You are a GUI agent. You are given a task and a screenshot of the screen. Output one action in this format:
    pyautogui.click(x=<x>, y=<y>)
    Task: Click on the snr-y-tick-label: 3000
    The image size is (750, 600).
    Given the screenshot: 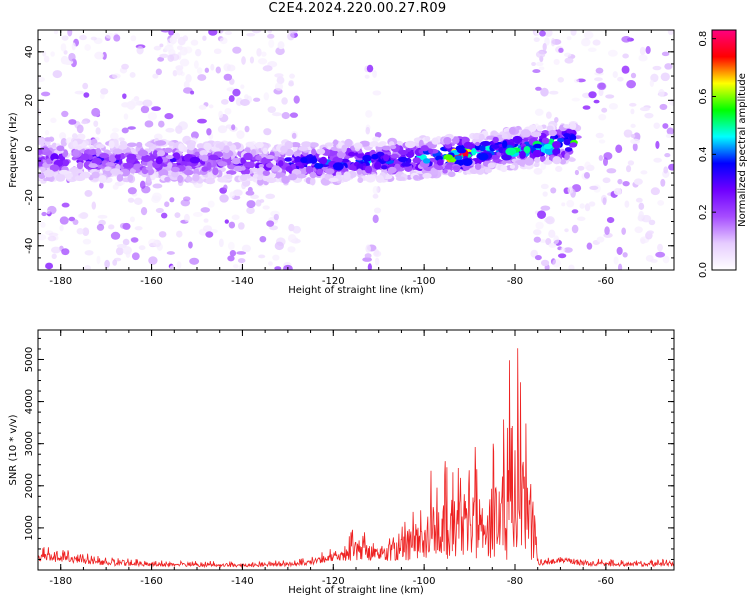 What is the action you would take?
    pyautogui.click(x=29, y=443)
    